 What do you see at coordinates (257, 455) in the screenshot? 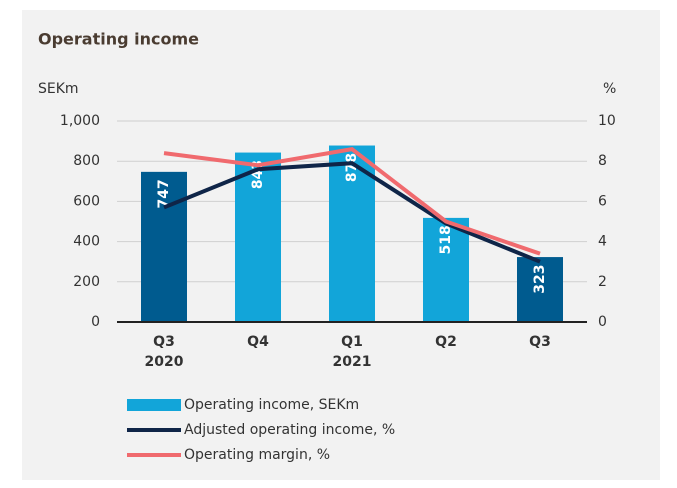
I see `legend-label: Operating margin, %` at bounding box center [257, 455].